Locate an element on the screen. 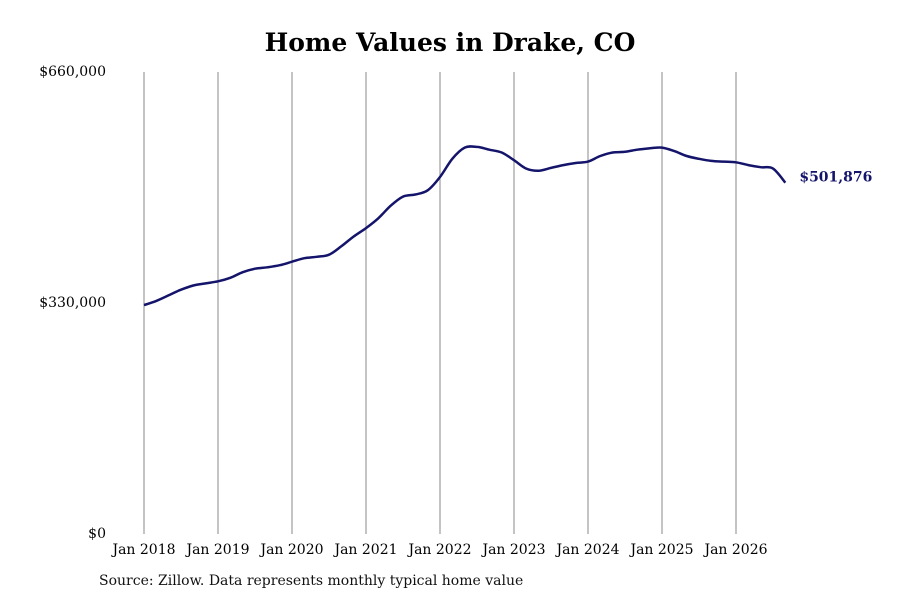  y-tick-label: $330,000 is located at coordinates (72, 303).